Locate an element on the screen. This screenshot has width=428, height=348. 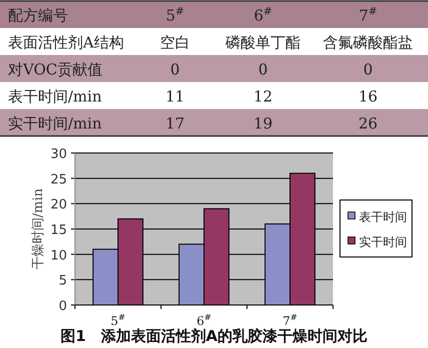
legend-label: 实干时间 is located at coordinates (383, 242).